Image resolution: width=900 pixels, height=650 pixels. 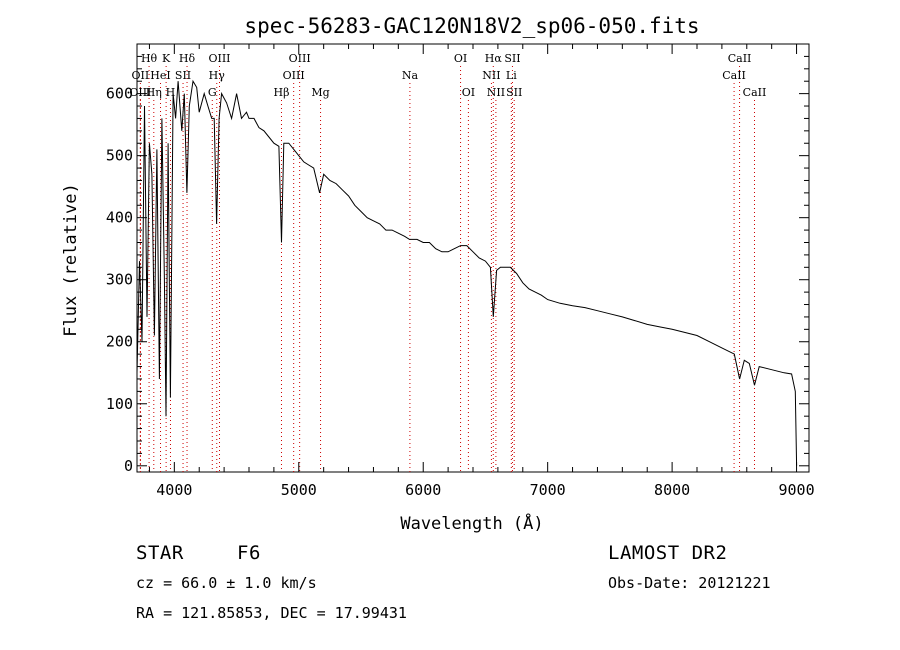 I want to click on y-tick-label: 500, so click(x=119, y=156).